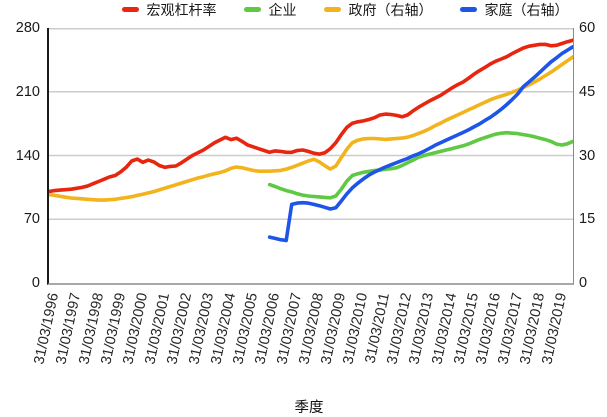 Image resolution: width=607 pixels, height=417 pixels. What do you see at coordinates (35, 283) in the screenshot?
I see `y-left-tick-label: 0` at bounding box center [35, 283].